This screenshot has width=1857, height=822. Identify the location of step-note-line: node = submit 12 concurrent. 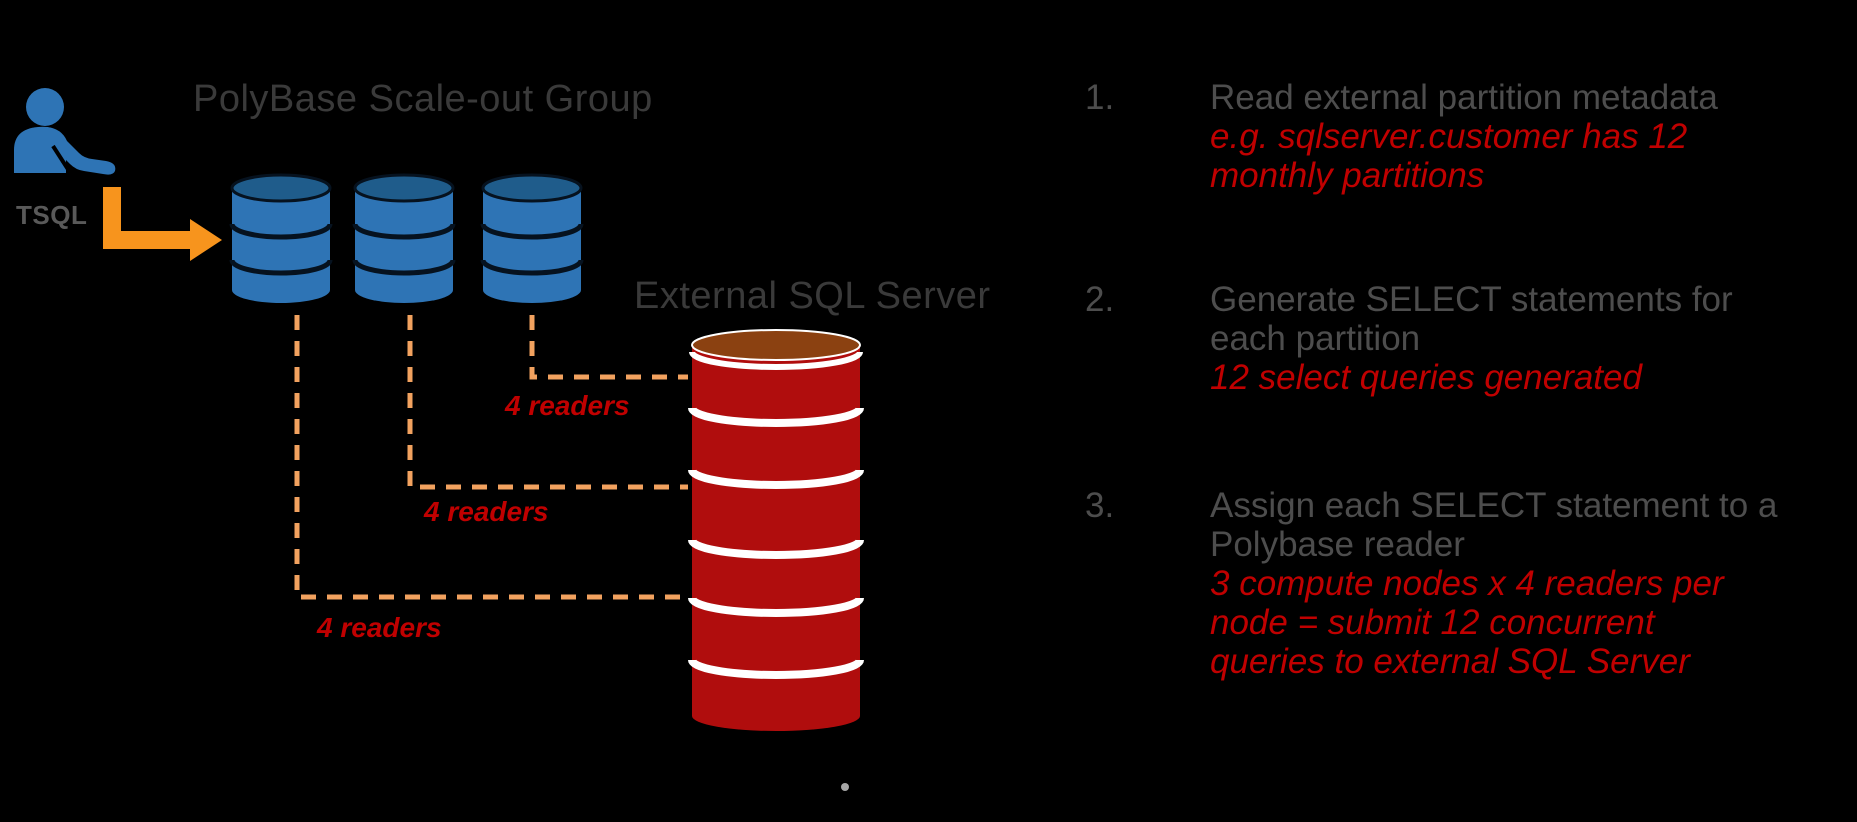
(1432, 622).